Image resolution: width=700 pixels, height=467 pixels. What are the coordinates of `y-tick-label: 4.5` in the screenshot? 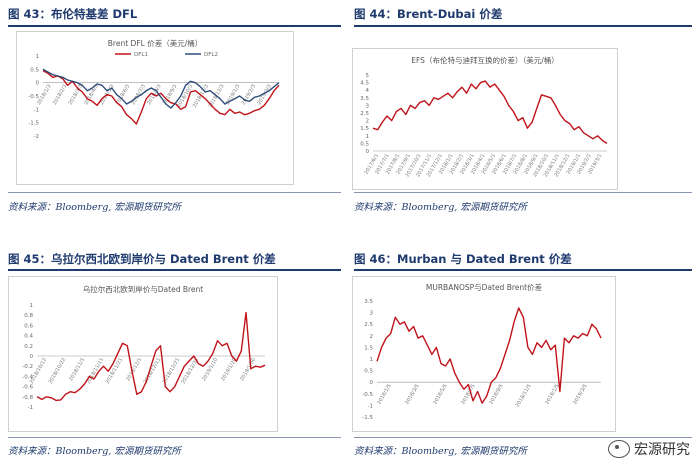 It's located at (364, 84).